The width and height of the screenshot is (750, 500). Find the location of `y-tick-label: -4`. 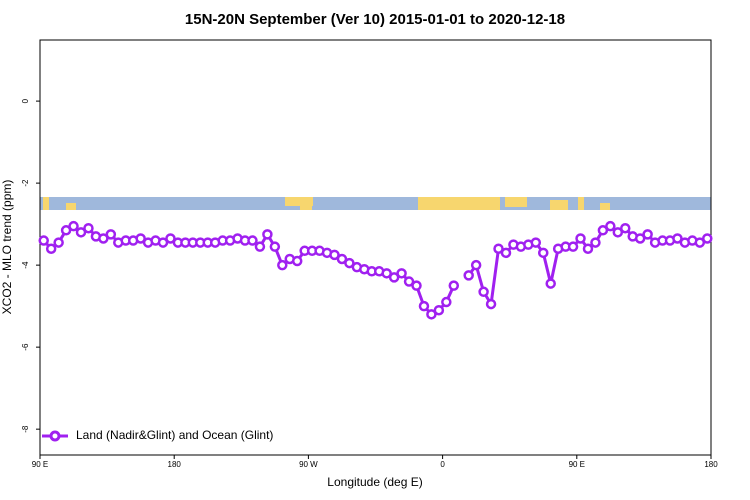

y-tick-label: -4 is located at coordinates (25, 265).